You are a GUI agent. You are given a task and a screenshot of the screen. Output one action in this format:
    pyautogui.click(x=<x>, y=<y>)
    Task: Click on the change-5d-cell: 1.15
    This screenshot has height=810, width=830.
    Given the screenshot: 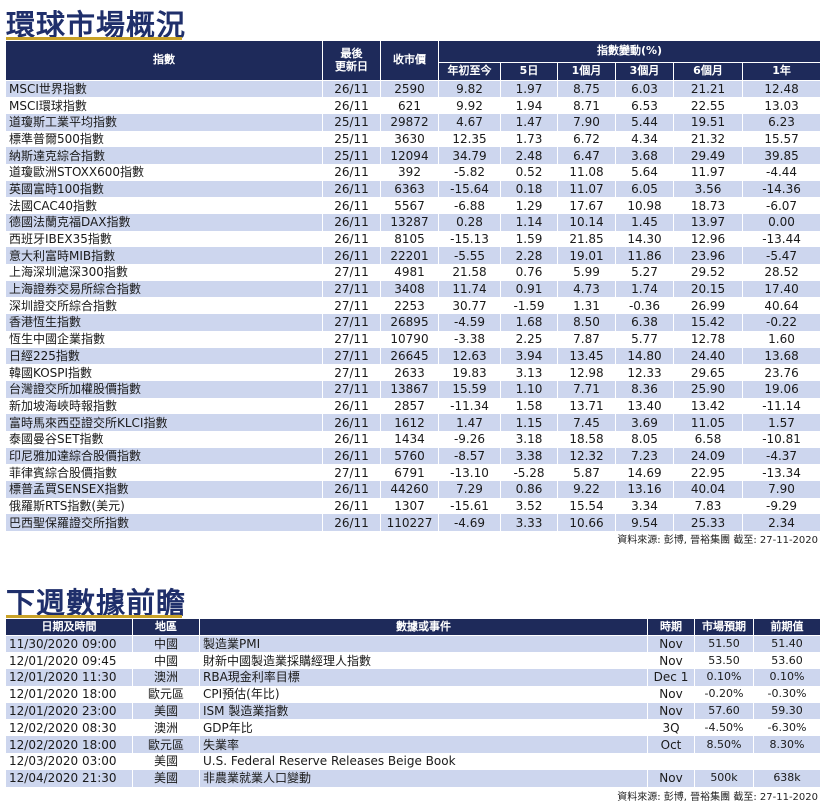 What is the action you would take?
    pyautogui.click(x=529, y=422)
    